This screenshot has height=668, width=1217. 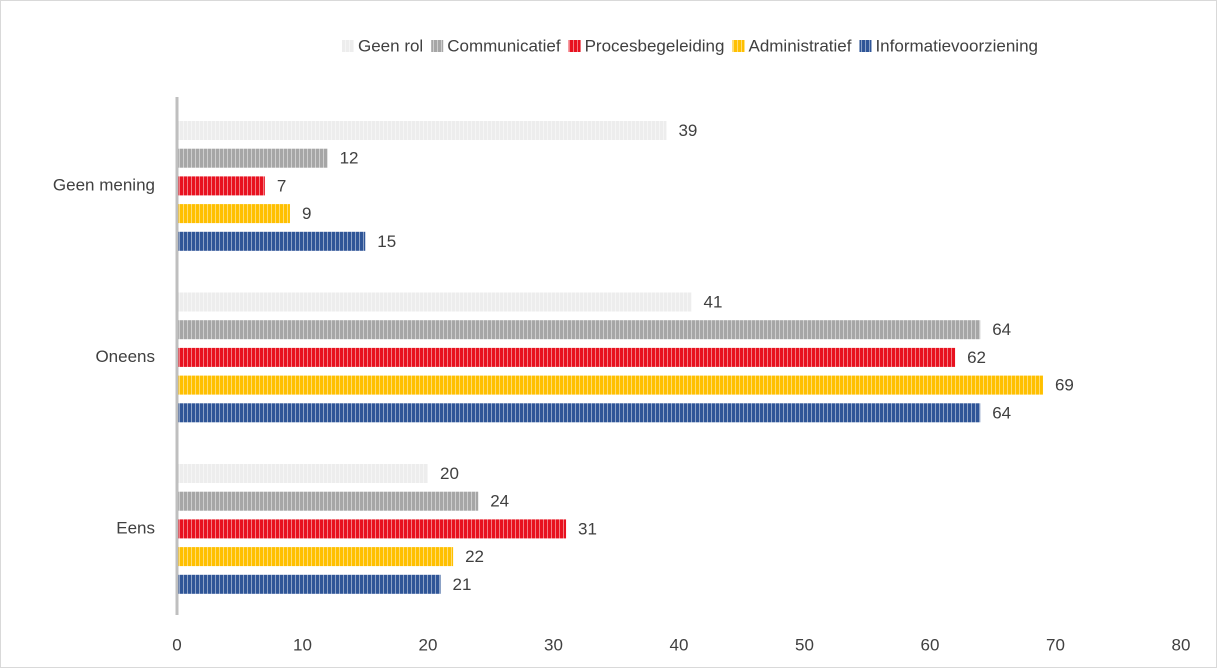 I want to click on x-tick-label: 40, so click(x=679, y=644).